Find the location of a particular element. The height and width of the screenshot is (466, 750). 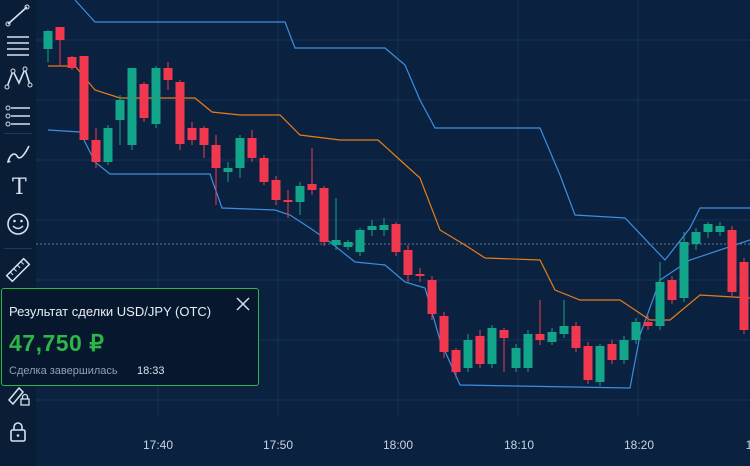

lock-icon is located at coordinates (18, 432).